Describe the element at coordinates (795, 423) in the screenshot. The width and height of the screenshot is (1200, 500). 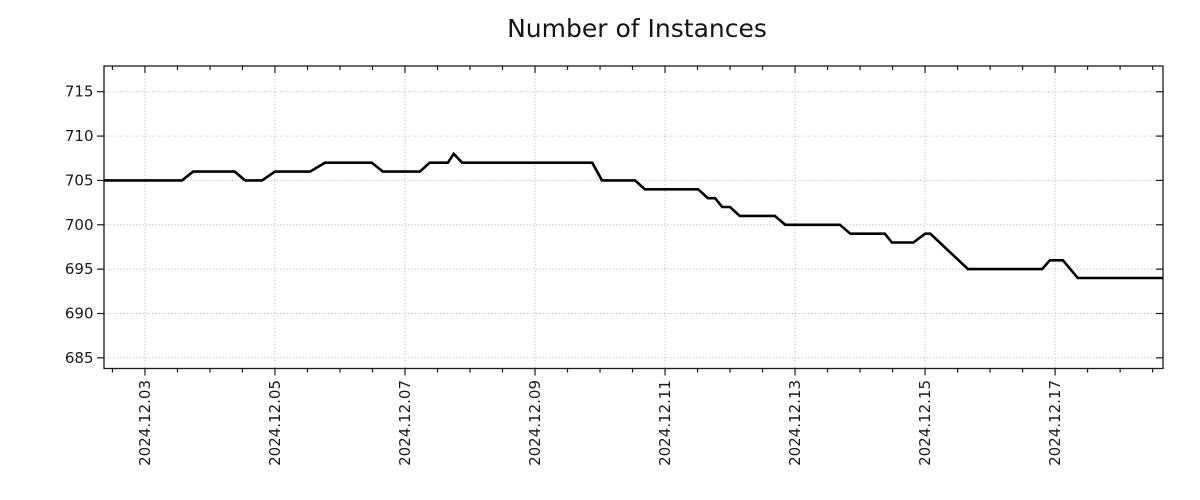
I see `x-tick-label: 2024.12.13` at that location.